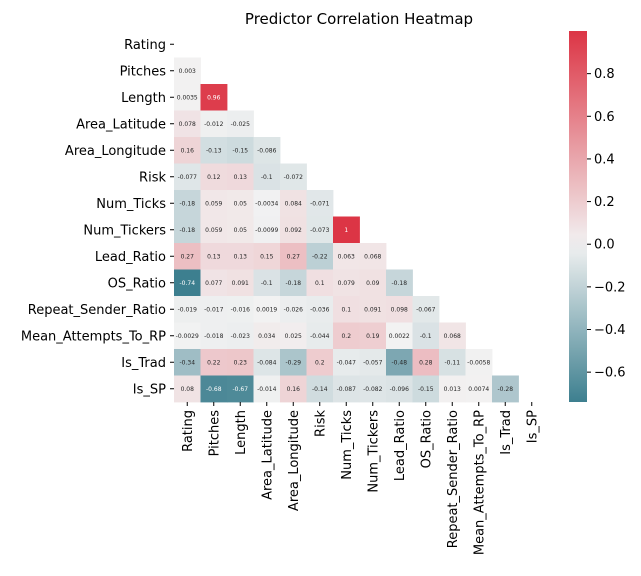 The image size is (641, 576). What do you see at coordinates (373, 451) in the screenshot?
I see `x-tick-label: Num_Tickers` at bounding box center [373, 451].